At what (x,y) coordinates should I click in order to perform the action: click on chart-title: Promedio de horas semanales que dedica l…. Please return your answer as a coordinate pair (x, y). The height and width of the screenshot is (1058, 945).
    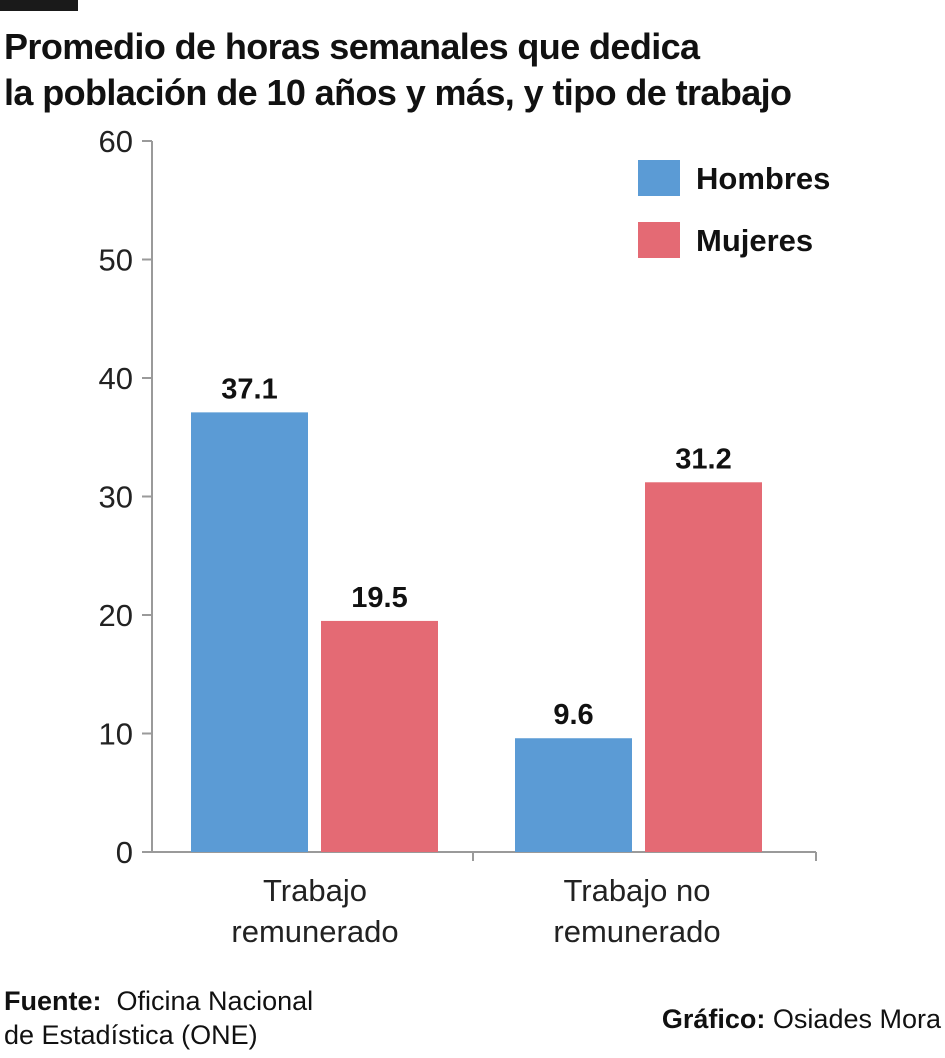
    Looking at the image, I should click on (469, 70).